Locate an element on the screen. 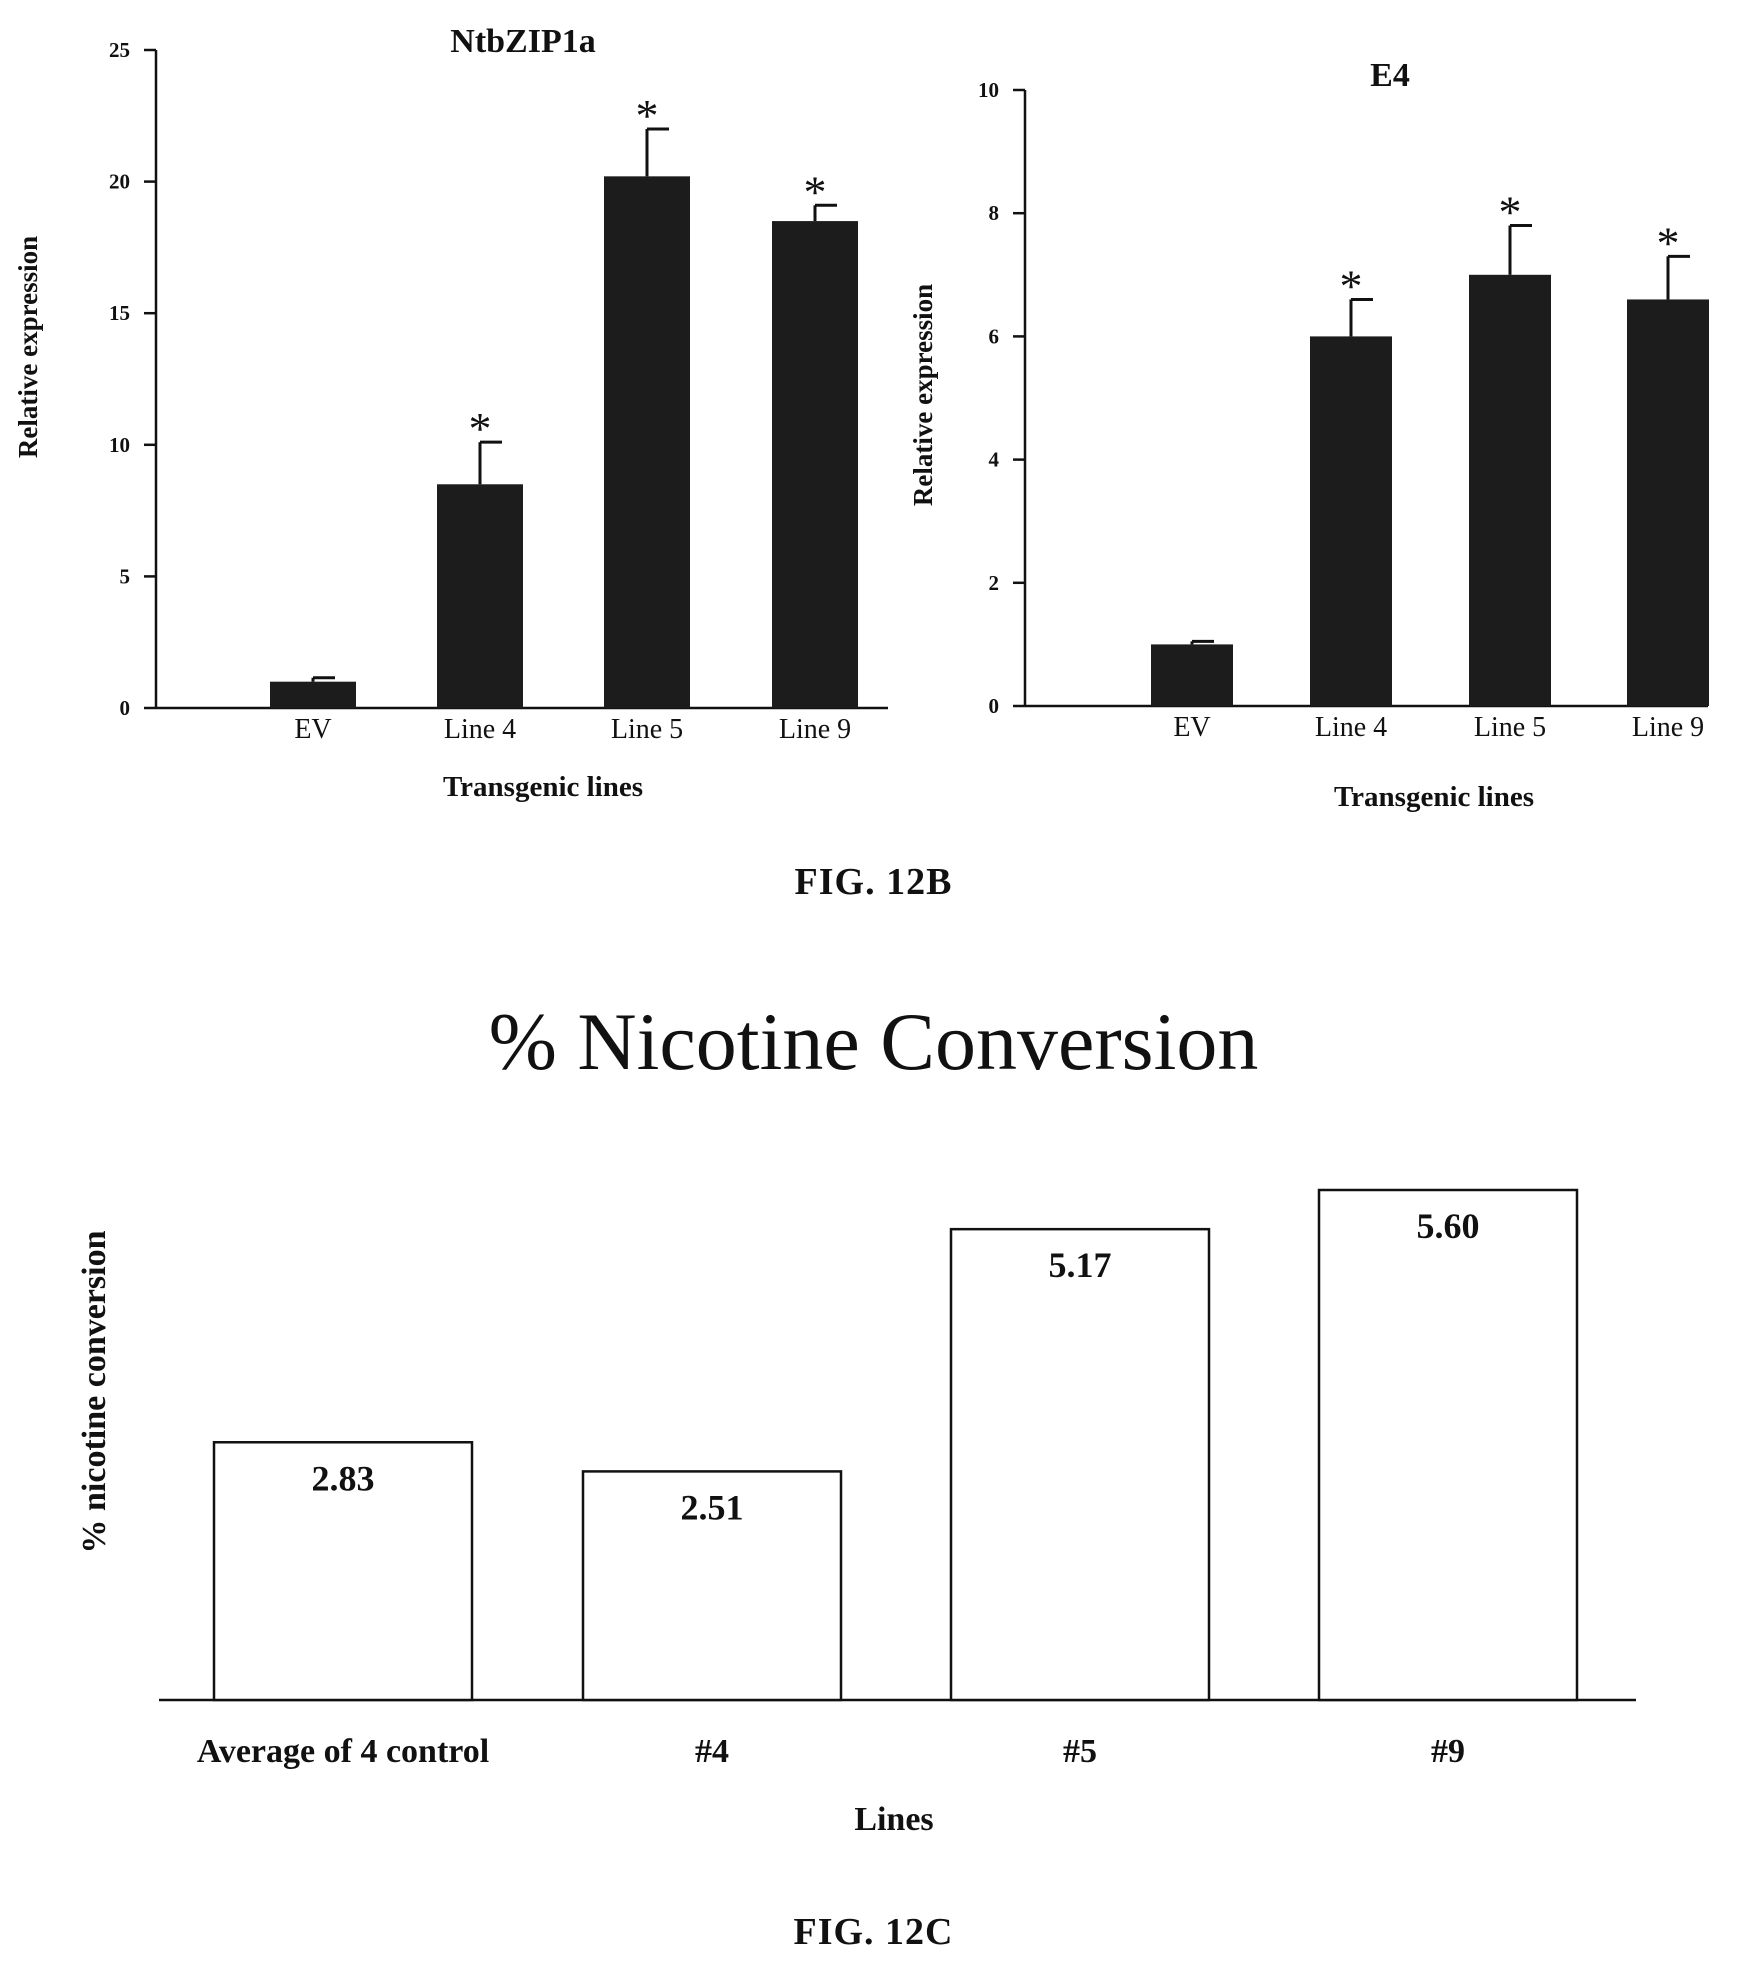  ntbzip1a-y-tick-label: 10 is located at coordinates (119, 445).